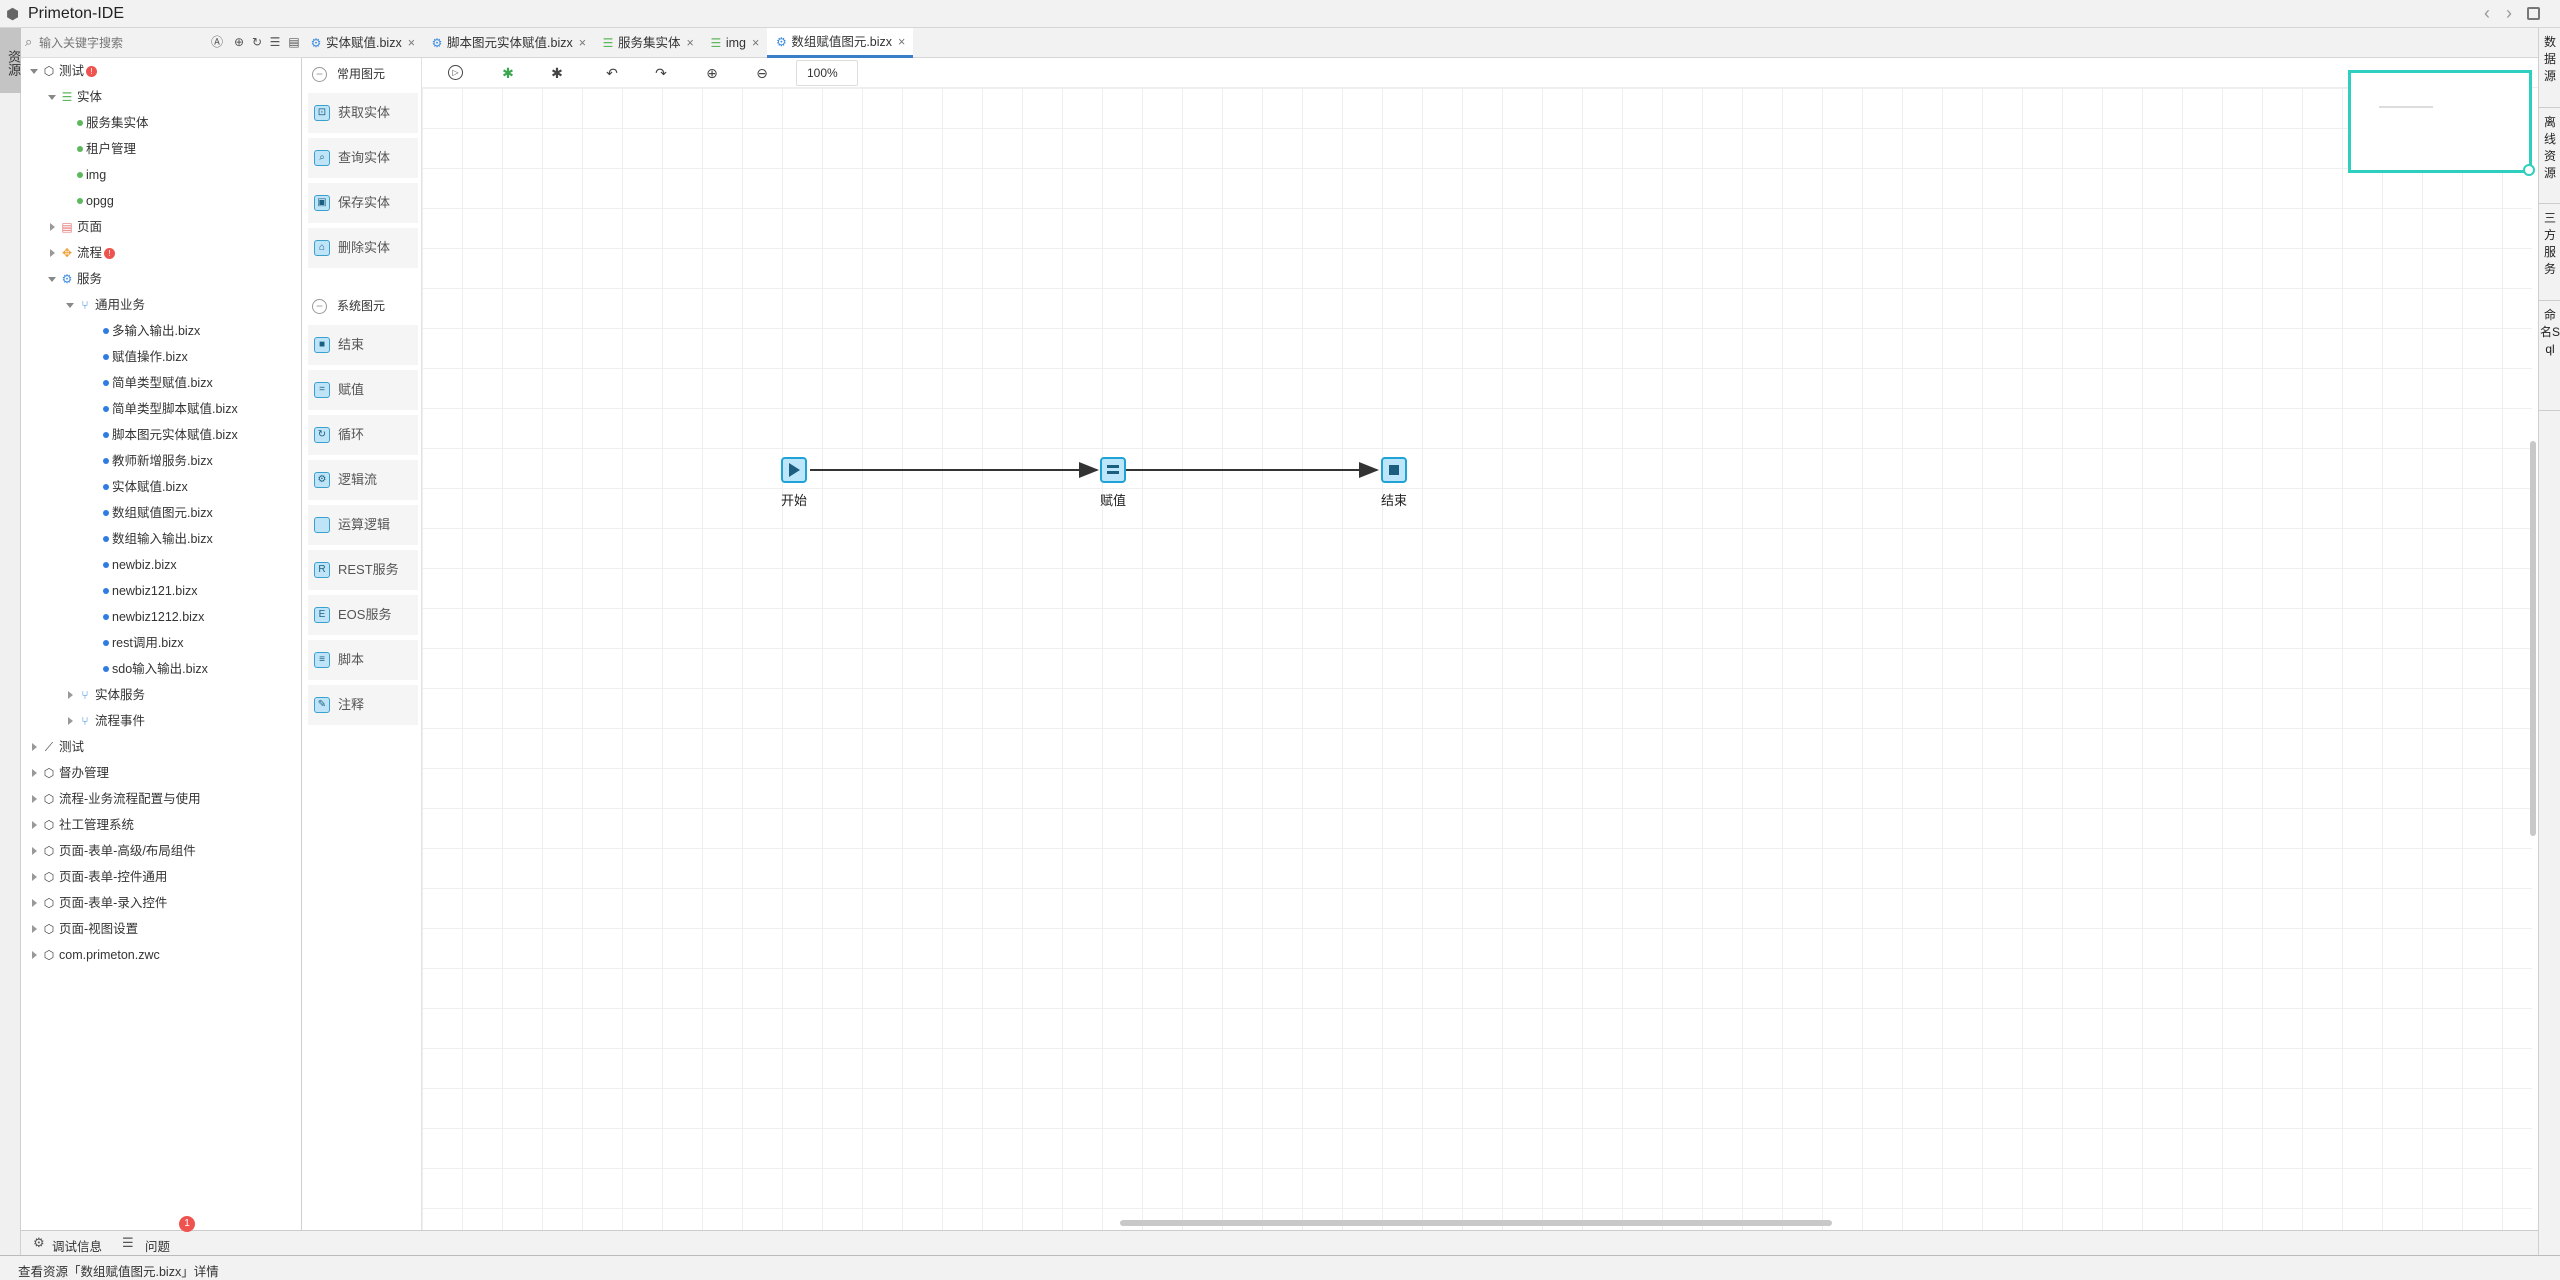  I want to click on refresh-icon: ↻, so click(257, 42).